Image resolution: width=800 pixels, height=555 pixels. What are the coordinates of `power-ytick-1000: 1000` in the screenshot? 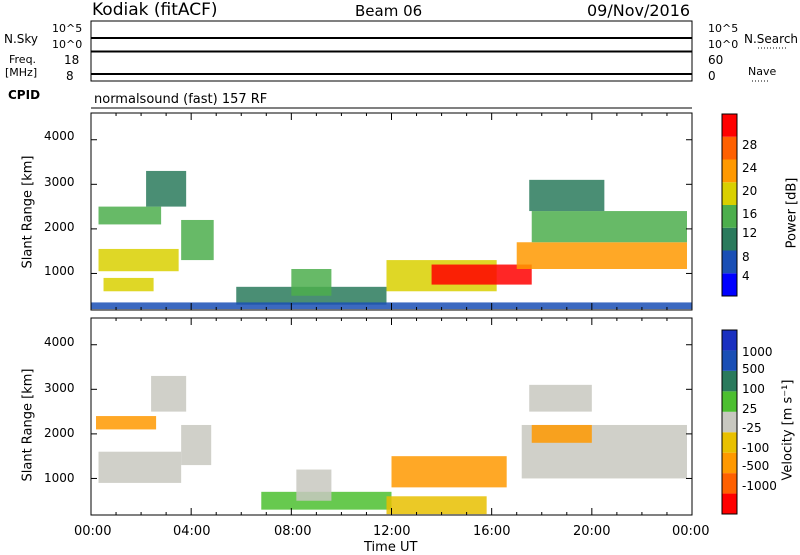 It's located at (59, 271).